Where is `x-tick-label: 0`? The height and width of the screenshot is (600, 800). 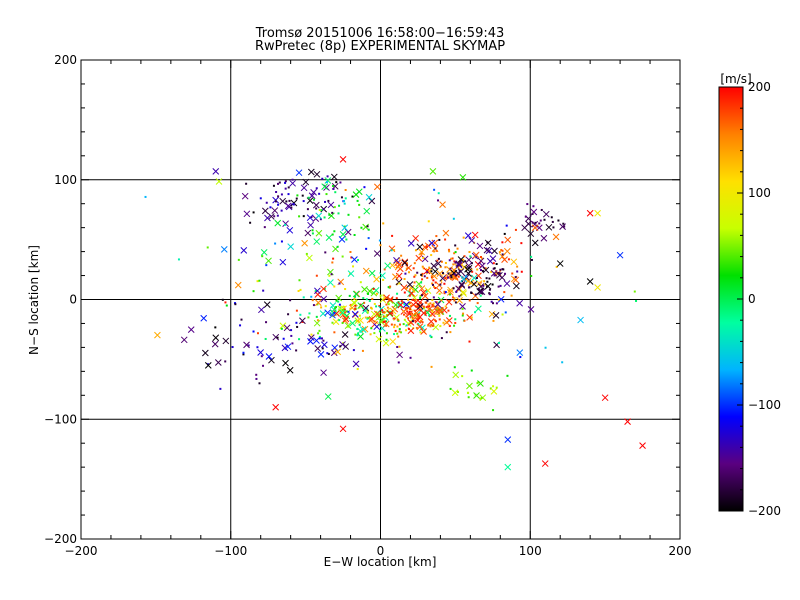
x-tick-label: 0 is located at coordinates (381, 551).